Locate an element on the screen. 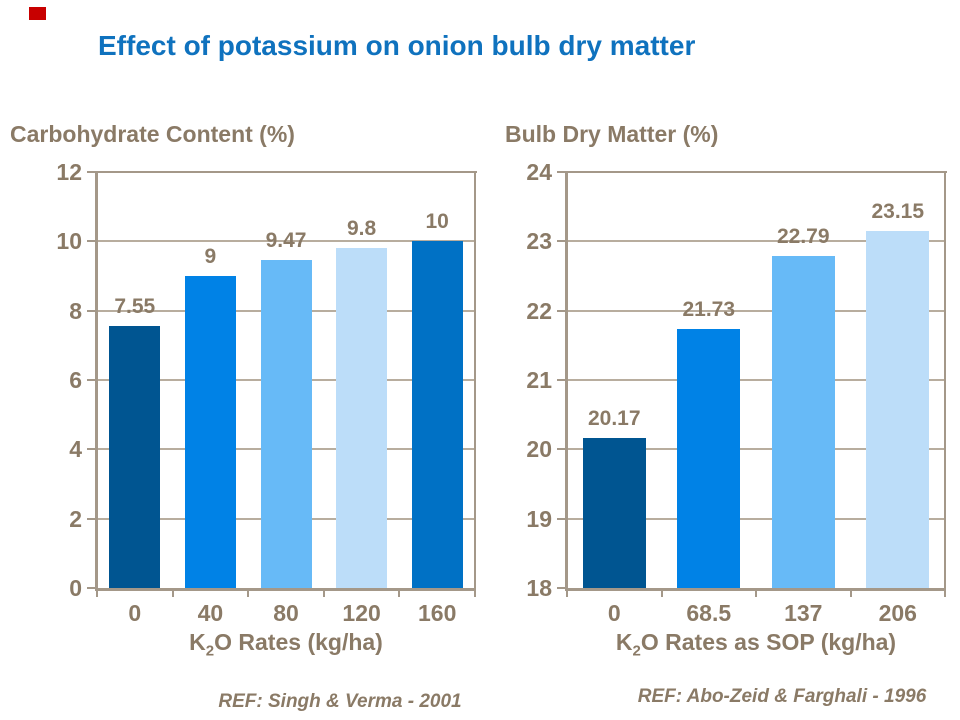 Image resolution: width=960 pixels, height=720 pixels. x-axis-title: K2O Rates as SOP (kg/ha) is located at coordinates (756, 644).